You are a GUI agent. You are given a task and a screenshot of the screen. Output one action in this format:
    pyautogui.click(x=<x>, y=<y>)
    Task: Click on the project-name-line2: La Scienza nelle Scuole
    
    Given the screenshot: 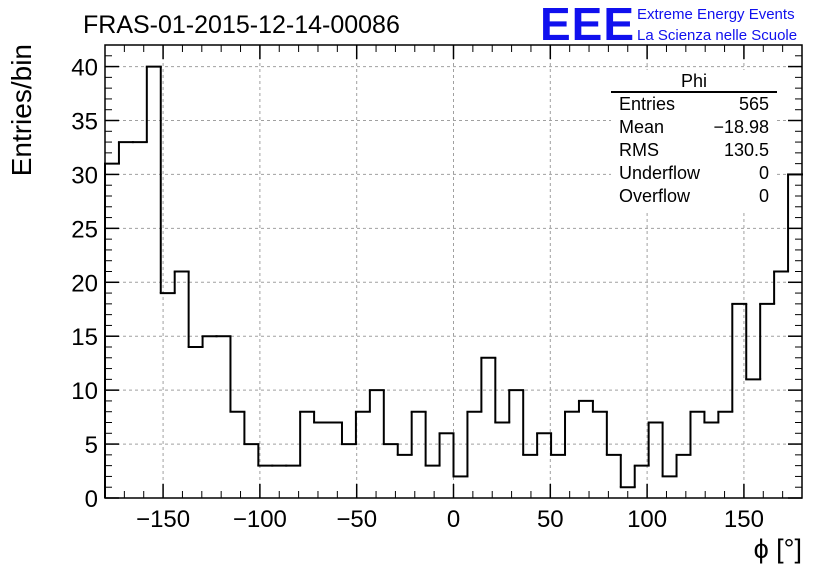 What is the action you would take?
    pyautogui.click(x=717, y=35)
    